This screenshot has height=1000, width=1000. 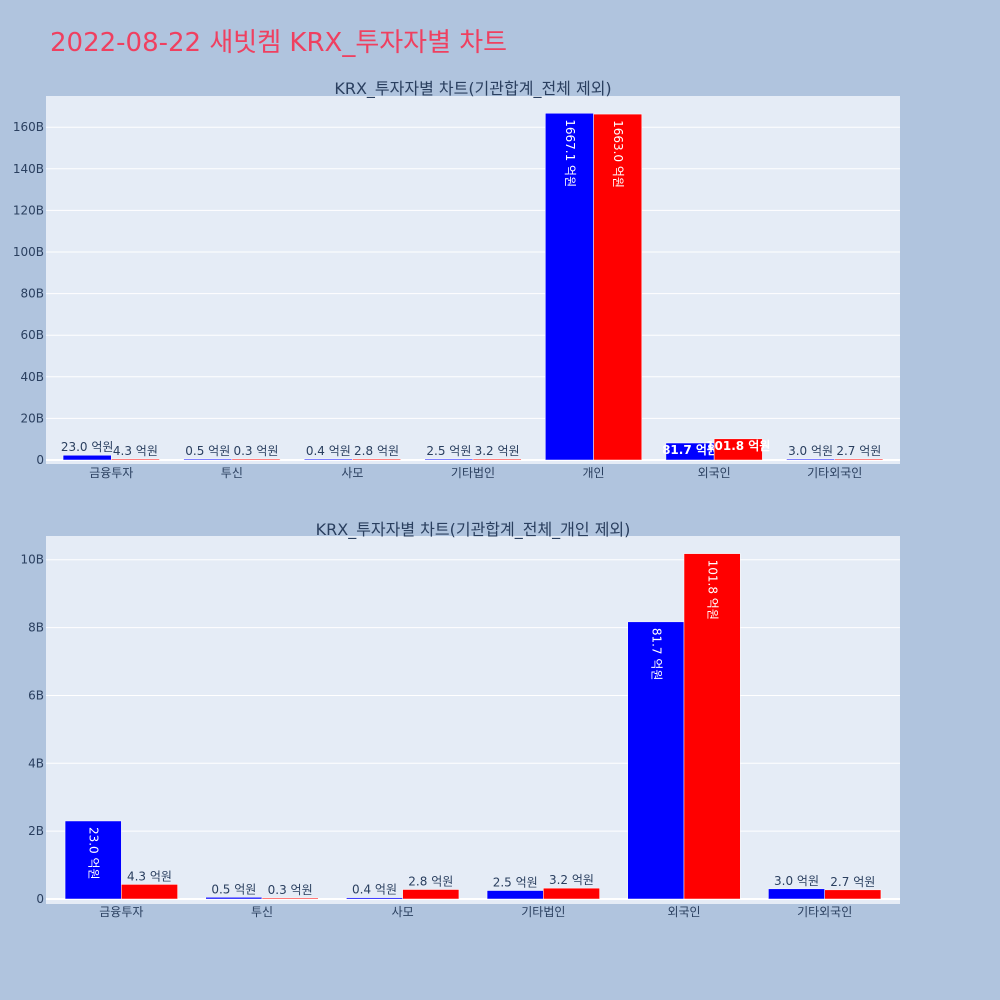 I want to click on chart-bottom-title: KRX_투자자별 차트(기관합계_전체_개인 제외), so click(x=473, y=530).